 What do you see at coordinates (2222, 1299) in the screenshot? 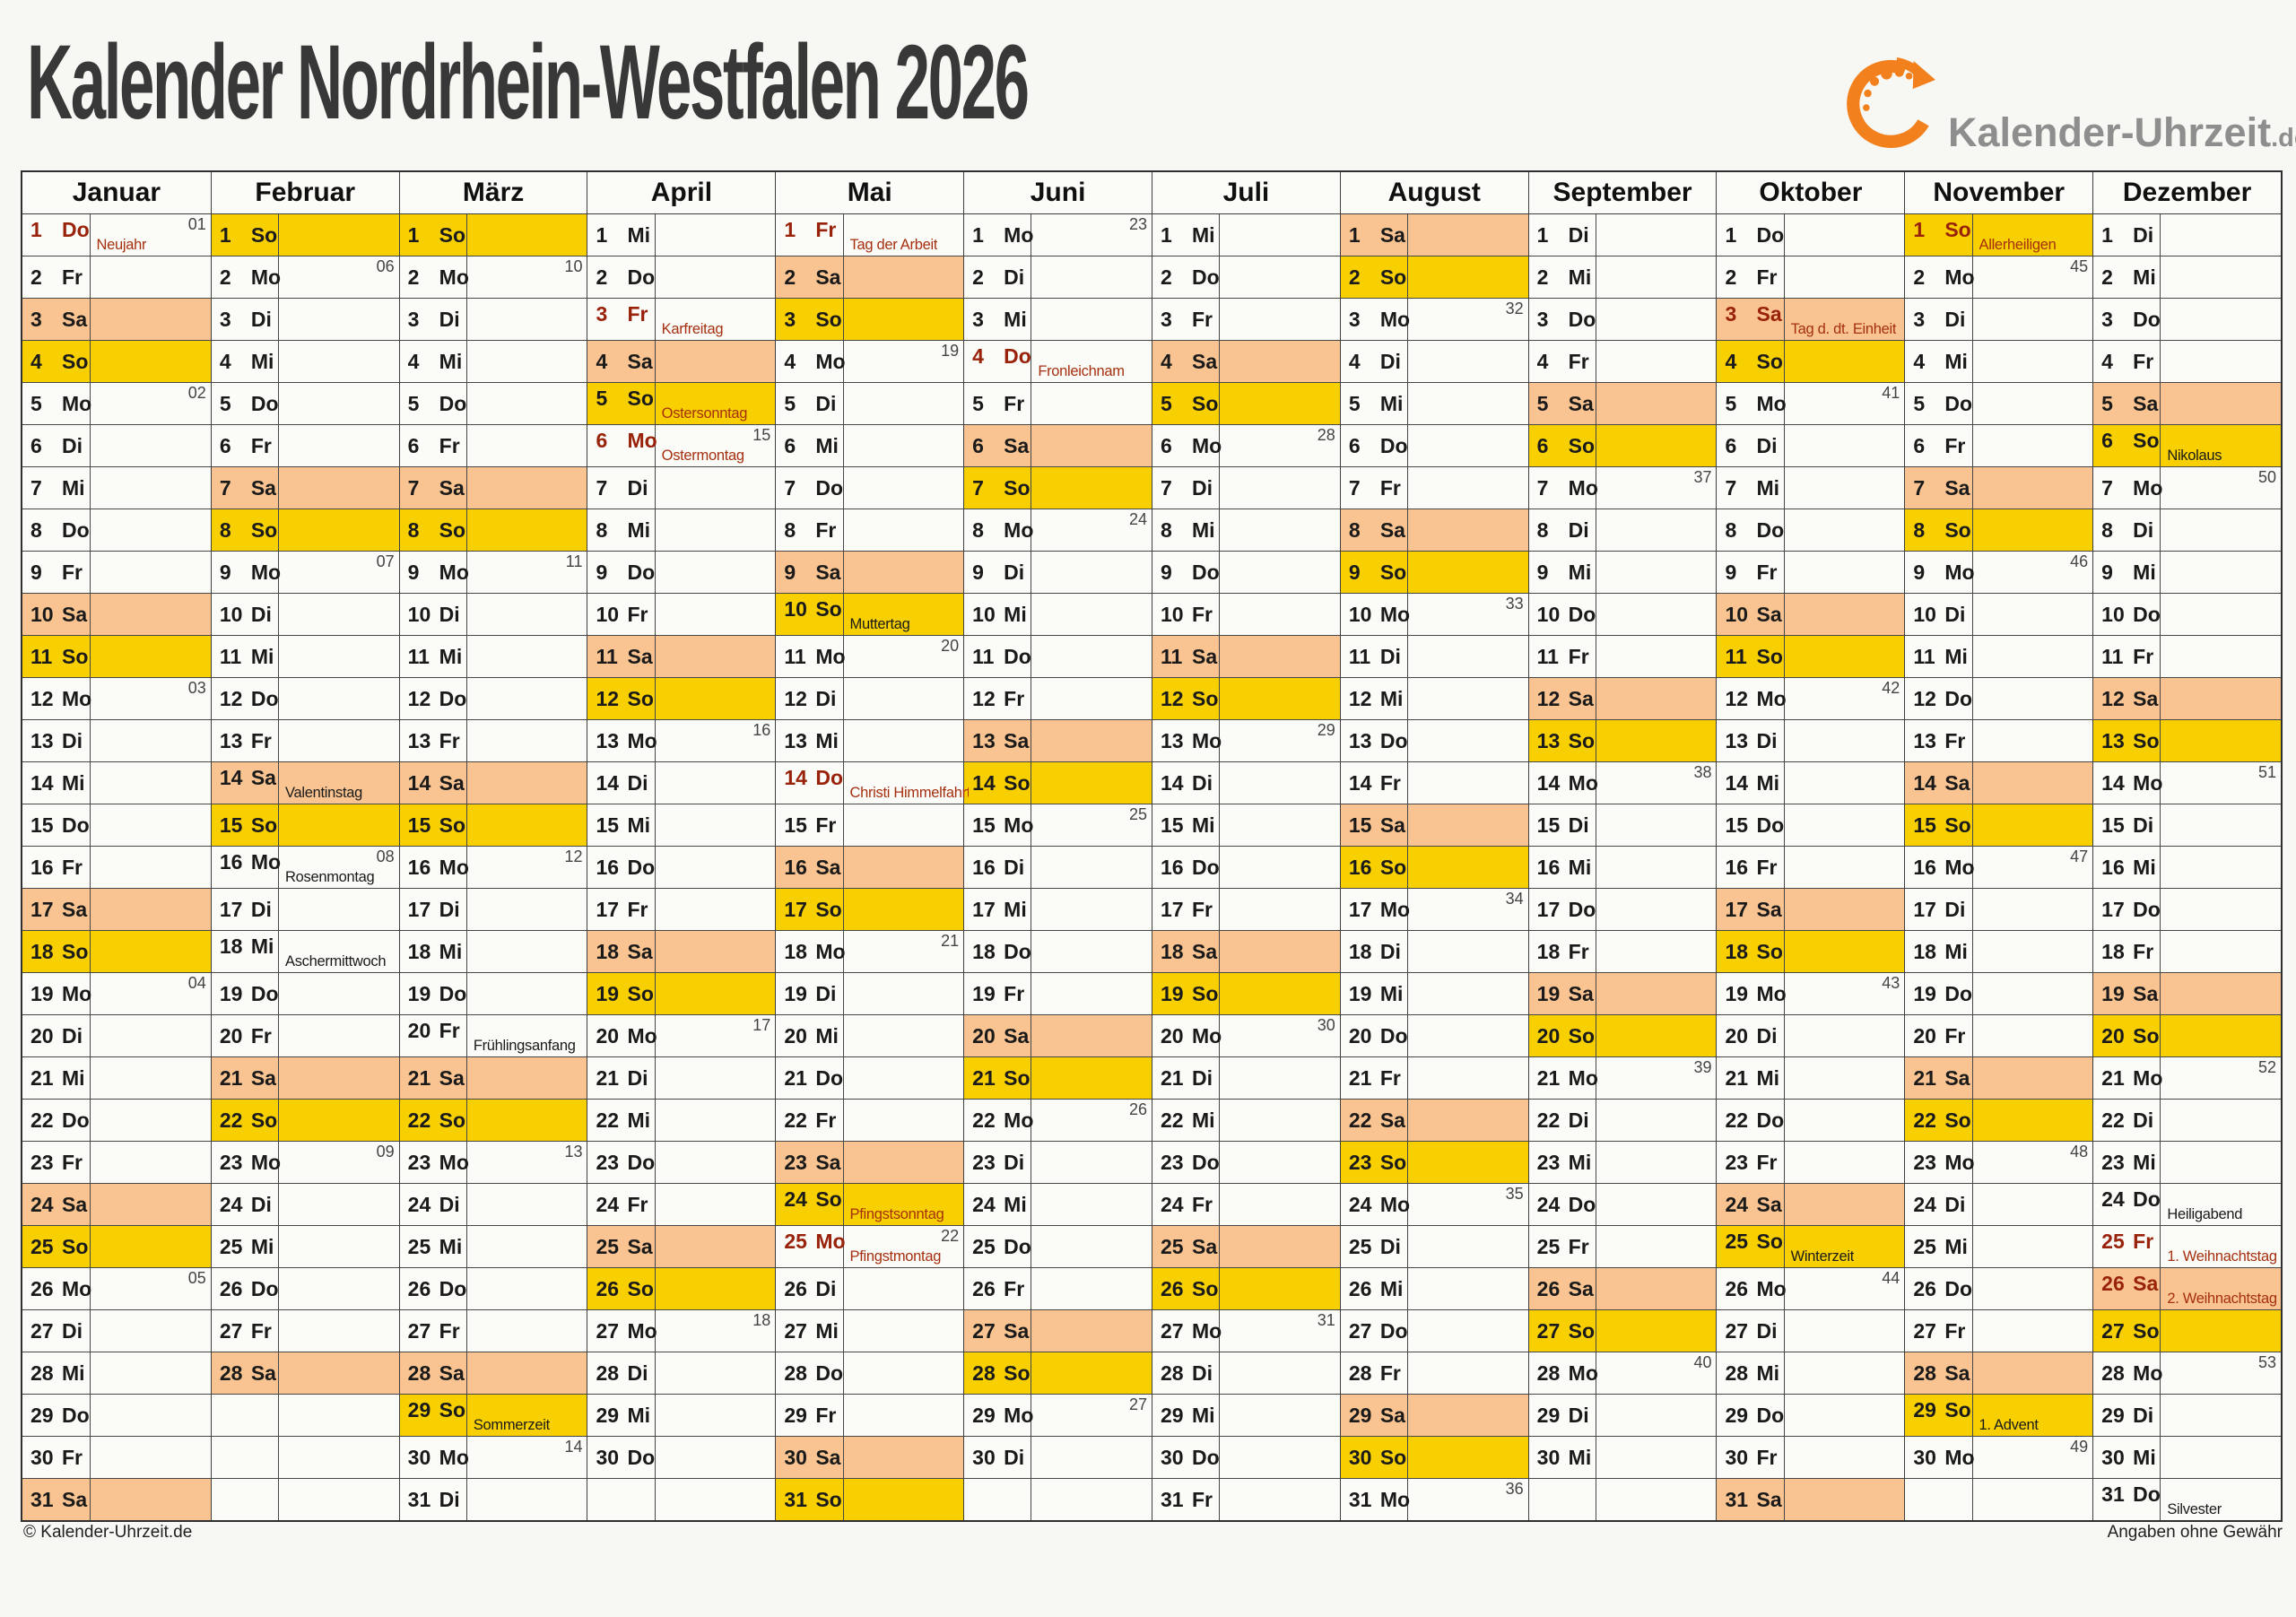
I see `holiday-label: 2. Weihnachtstag` at bounding box center [2222, 1299].